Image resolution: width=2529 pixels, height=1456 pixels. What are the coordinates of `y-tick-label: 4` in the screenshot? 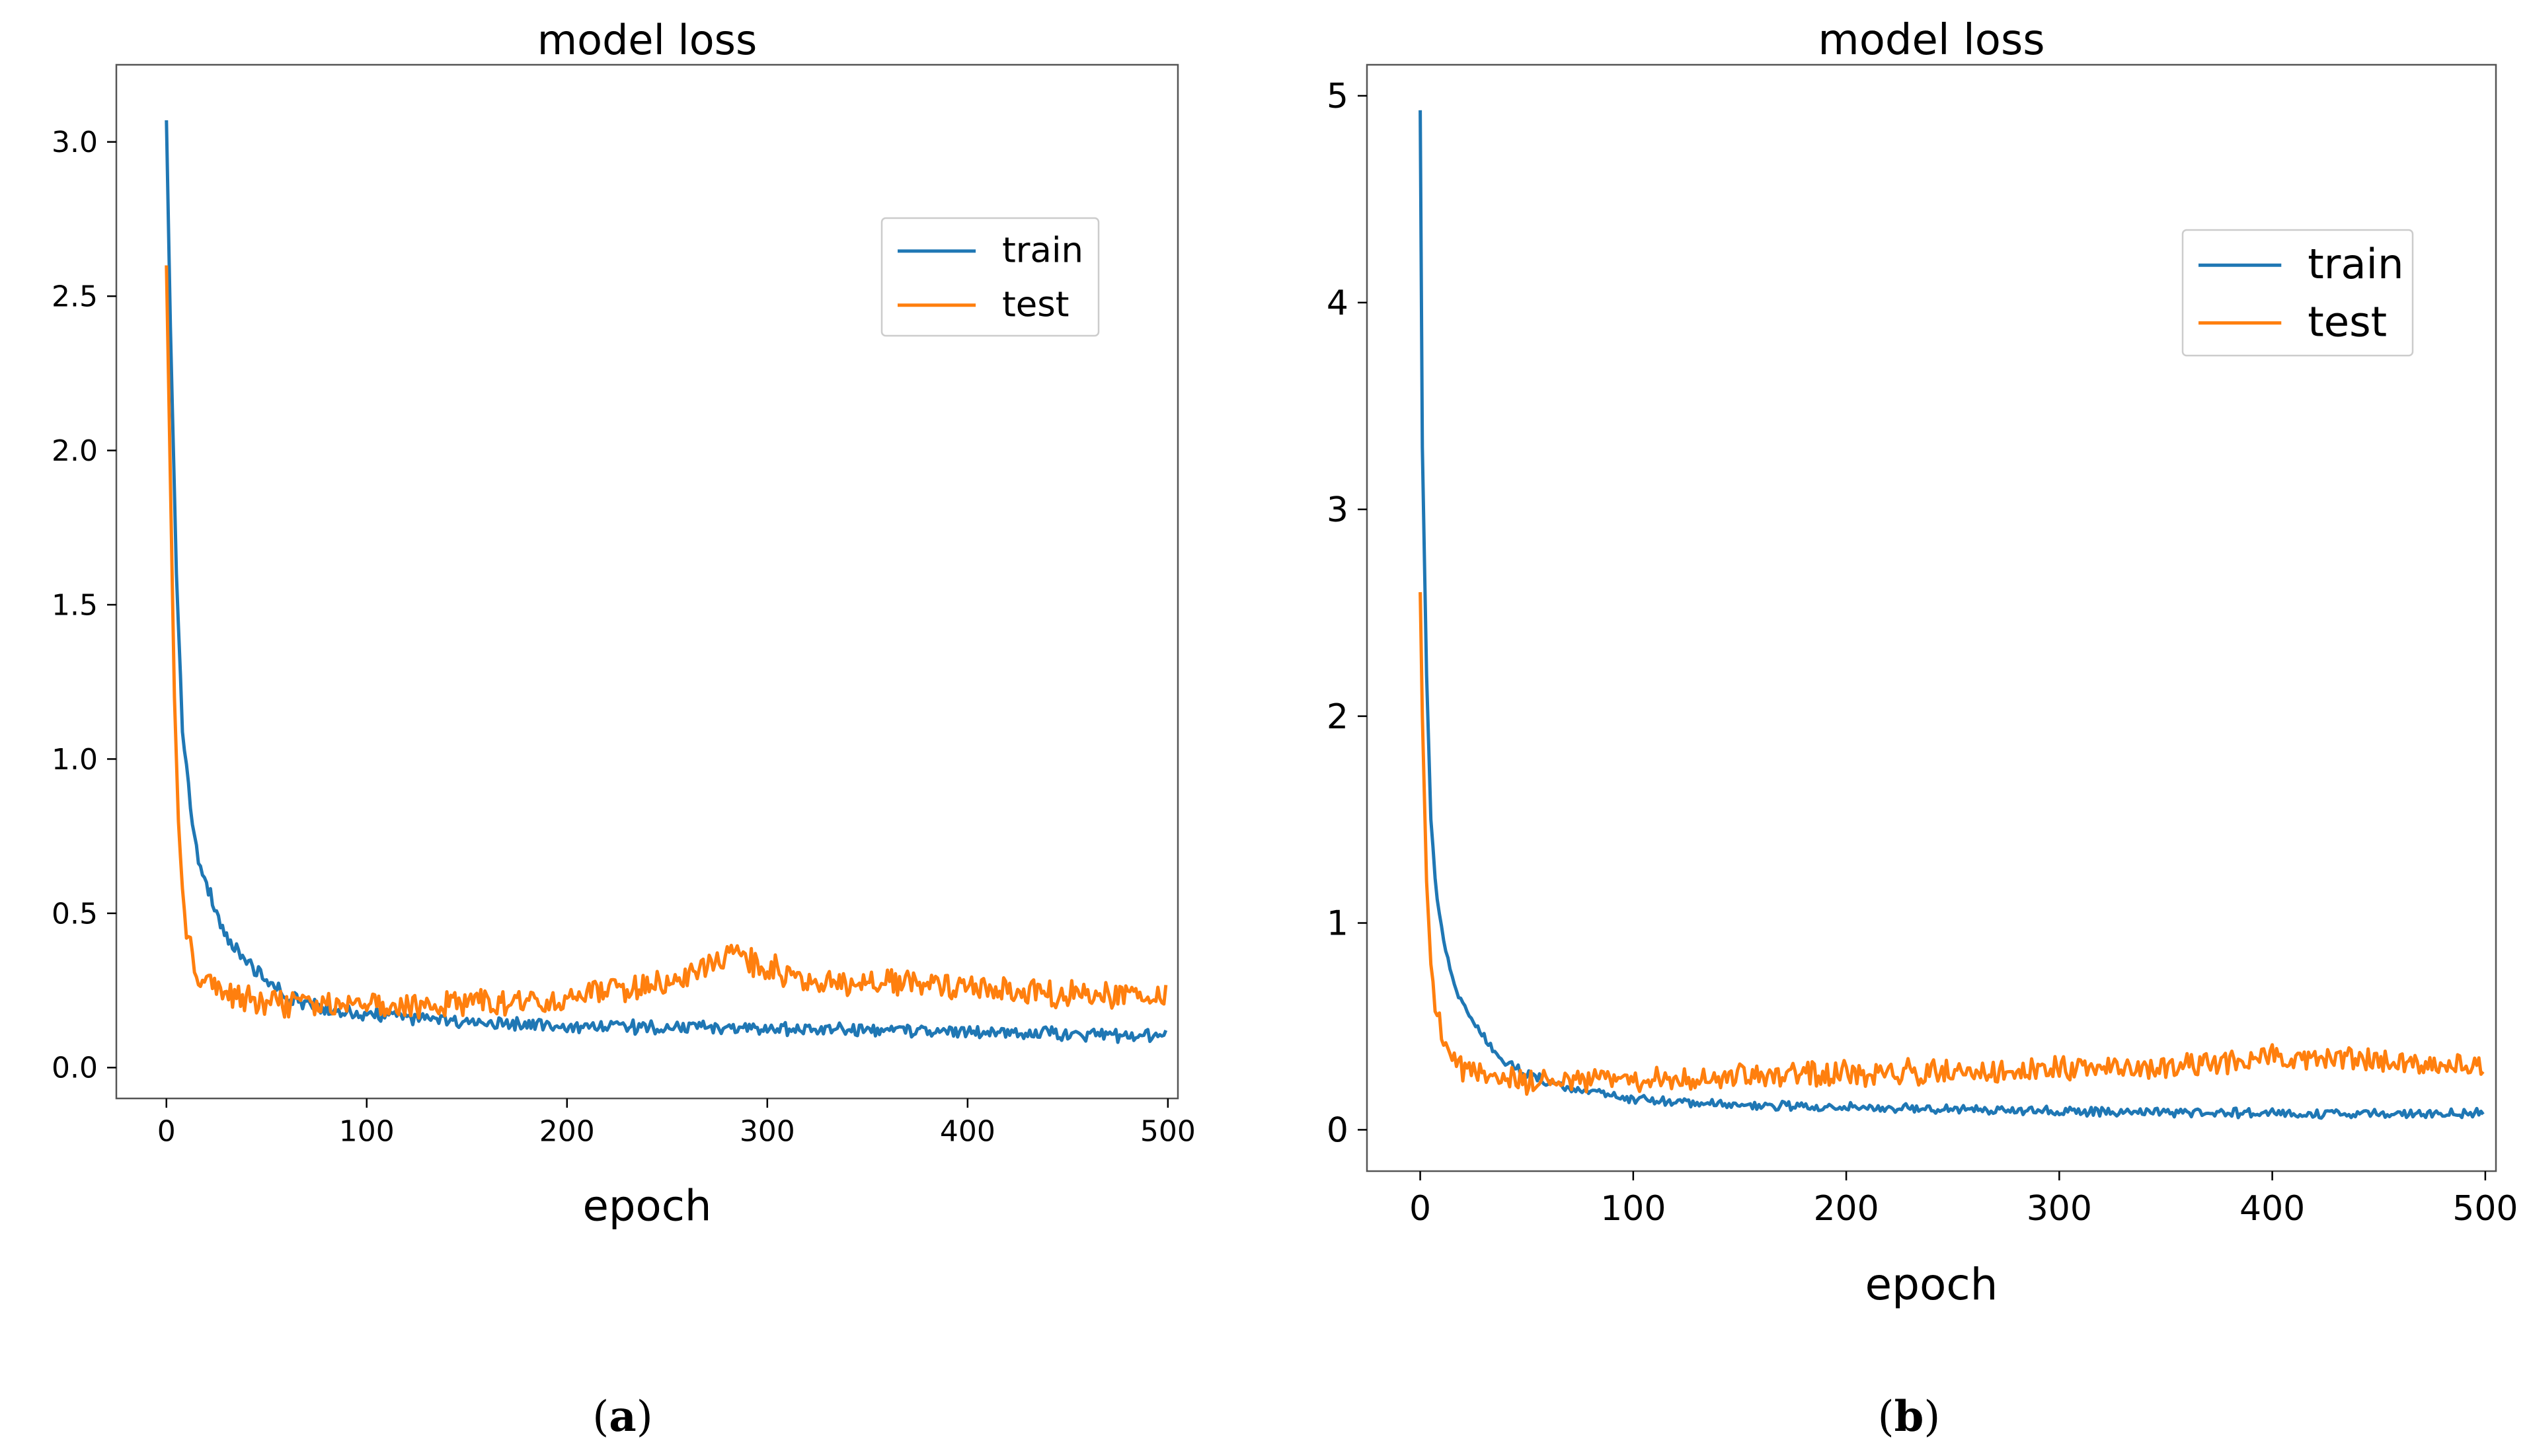 It's located at (1337, 303).